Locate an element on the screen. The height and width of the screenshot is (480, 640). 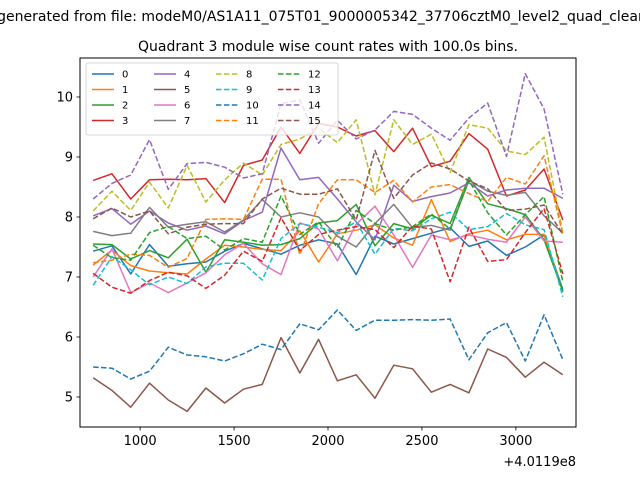
y-tick-label: 5 is located at coordinates (69, 398).